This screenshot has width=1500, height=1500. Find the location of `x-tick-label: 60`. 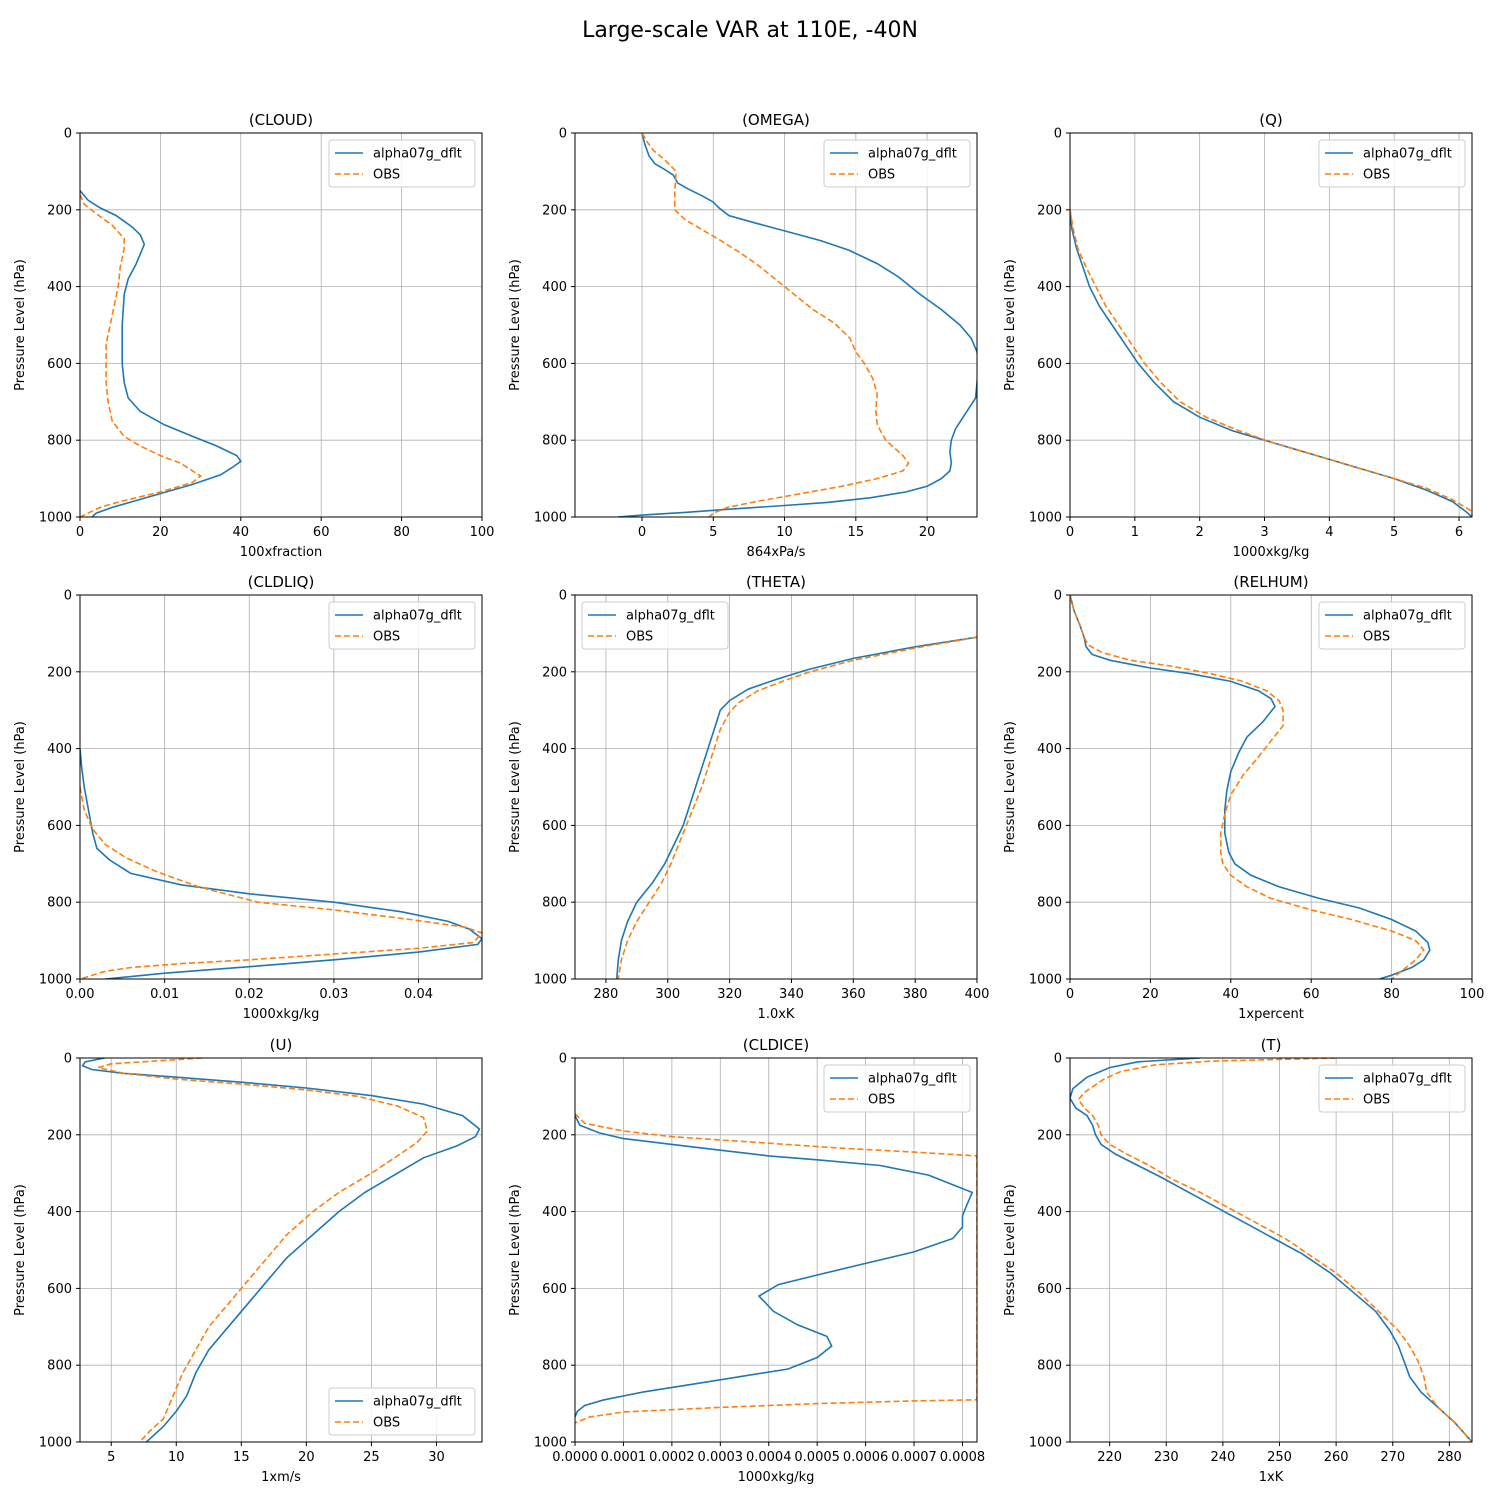

x-tick-label: 60 is located at coordinates (321, 532).